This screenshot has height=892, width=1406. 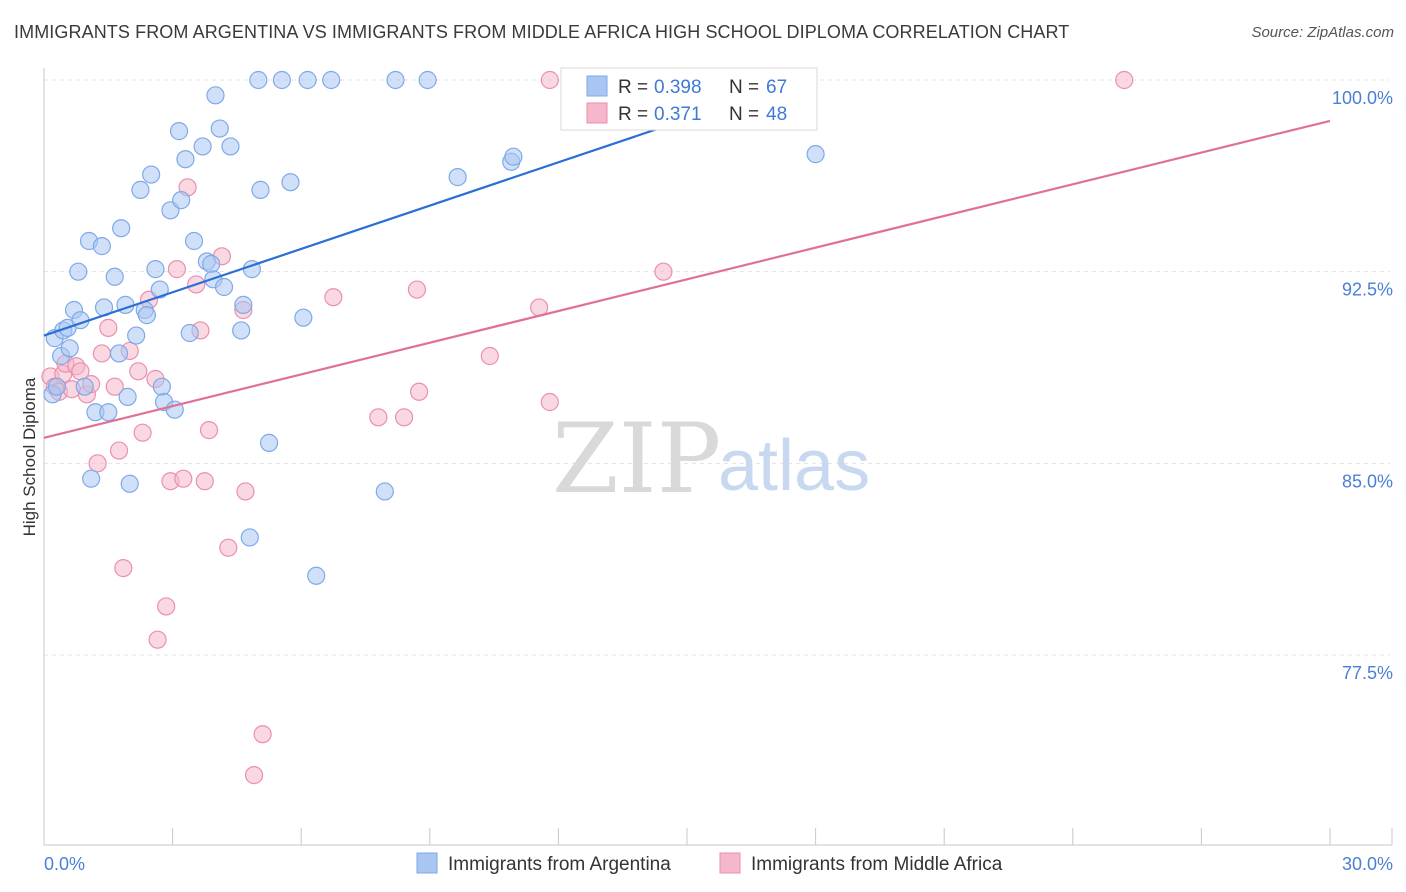 I want to click on bottom-legend-label-middle-africa: Immigrants from Middle Africa, so click(x=877, y=864).